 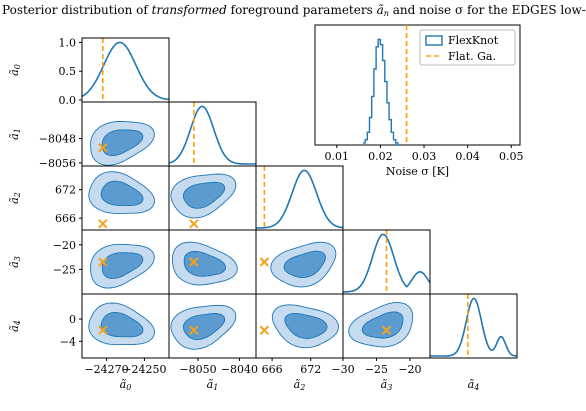 I want to click on ytick-label-diag-0: 0.0, so click(x=68, y=100).